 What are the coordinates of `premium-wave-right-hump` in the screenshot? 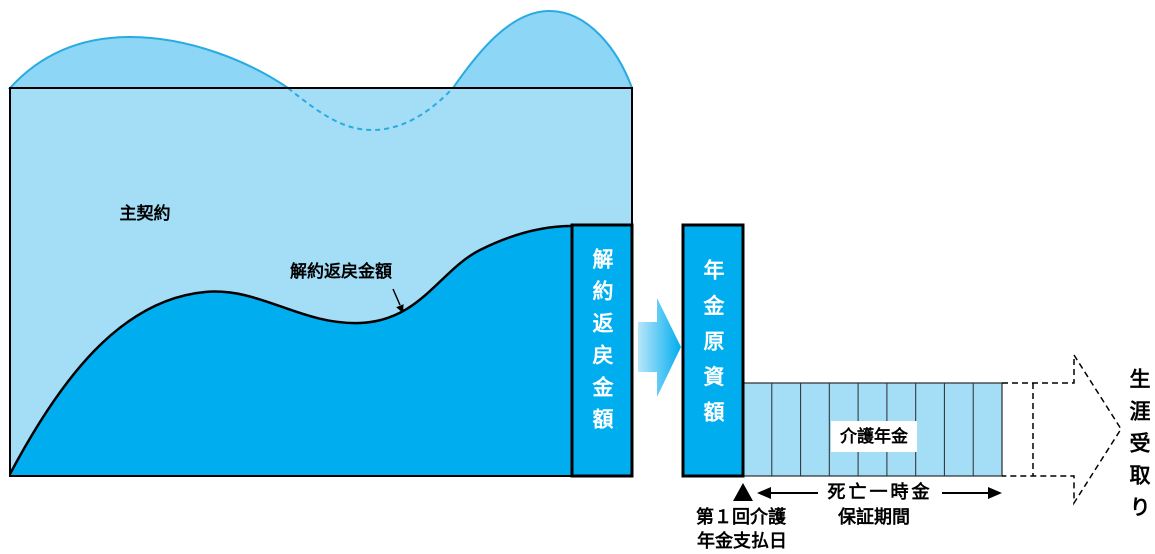 It's located at (542, 49).